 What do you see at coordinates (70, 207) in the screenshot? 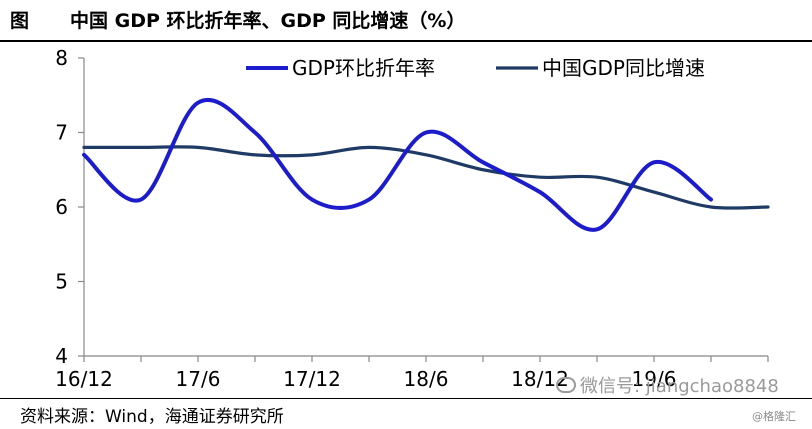
I see `y-axis: 4 5 6 7 8` at bounding box center [70, 207].